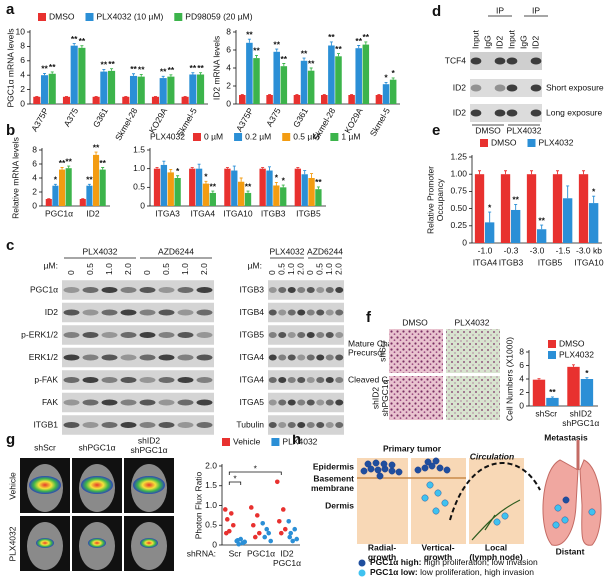 This screenshot has width=612, height=577. Describe the element at coordinates (251, 402) in the screenshot. I see `blot-row-label: ITGA5` at that location.